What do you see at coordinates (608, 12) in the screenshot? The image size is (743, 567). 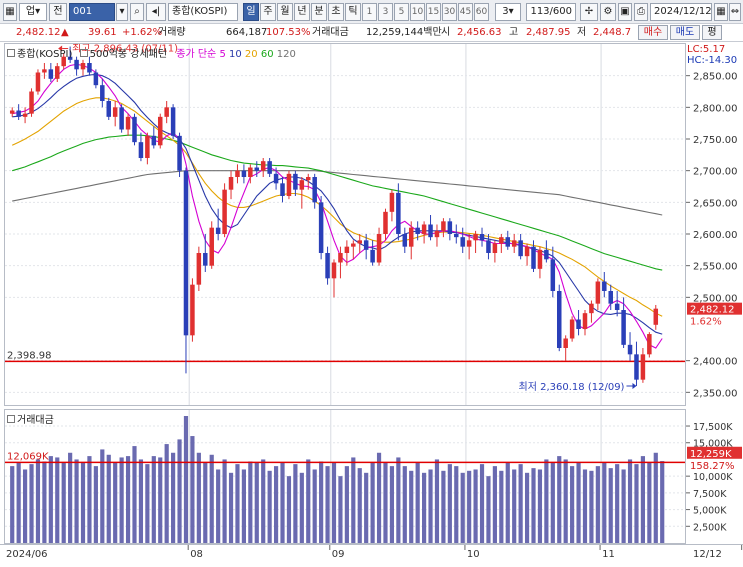 I see `settings-icon: ⚙` at bounding box center [608, 12].